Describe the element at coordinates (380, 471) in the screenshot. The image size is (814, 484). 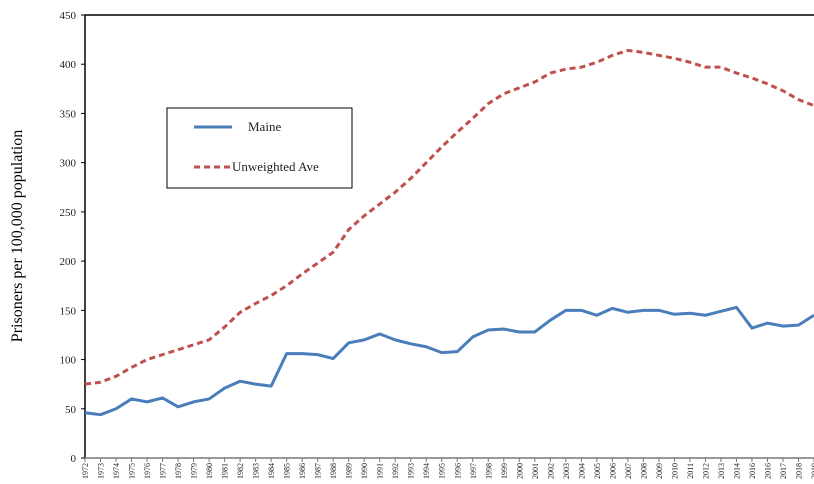
I see `x-tick-label: 1991` at that location.